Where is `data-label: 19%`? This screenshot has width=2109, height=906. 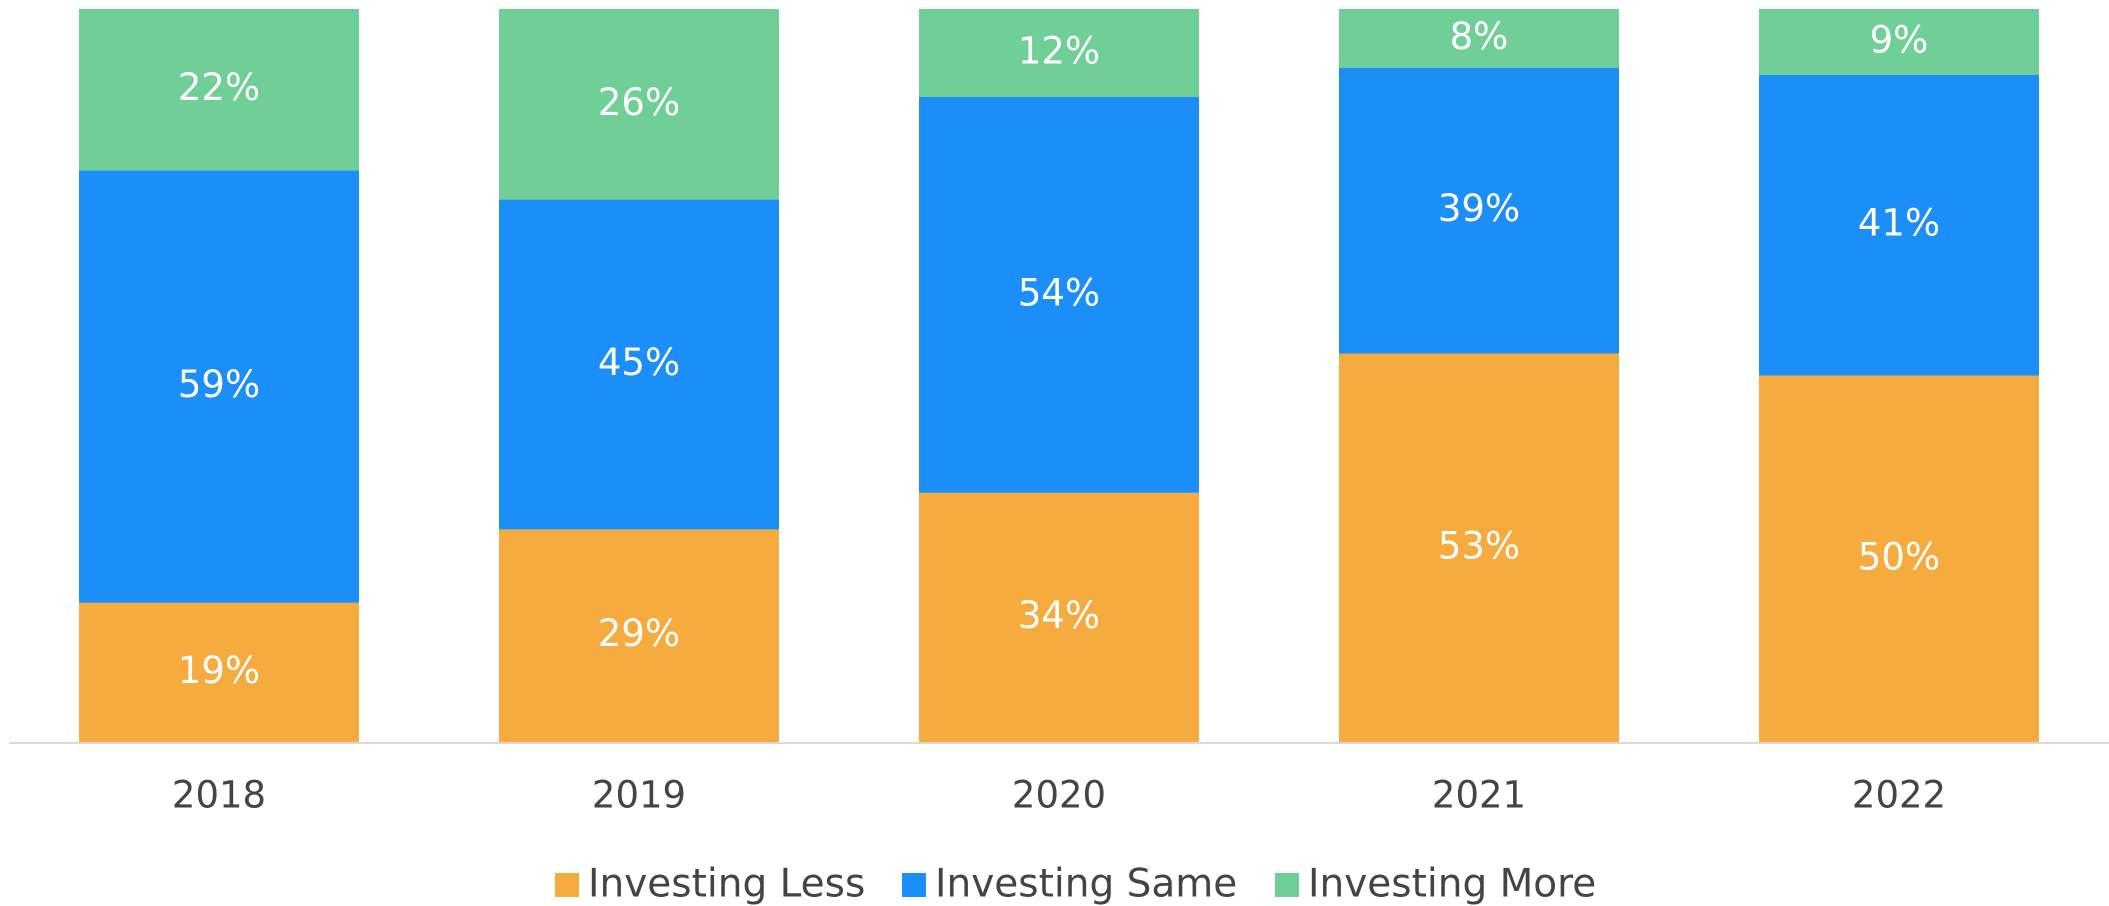 data-label: 19% is located at coordinates (219, 670).